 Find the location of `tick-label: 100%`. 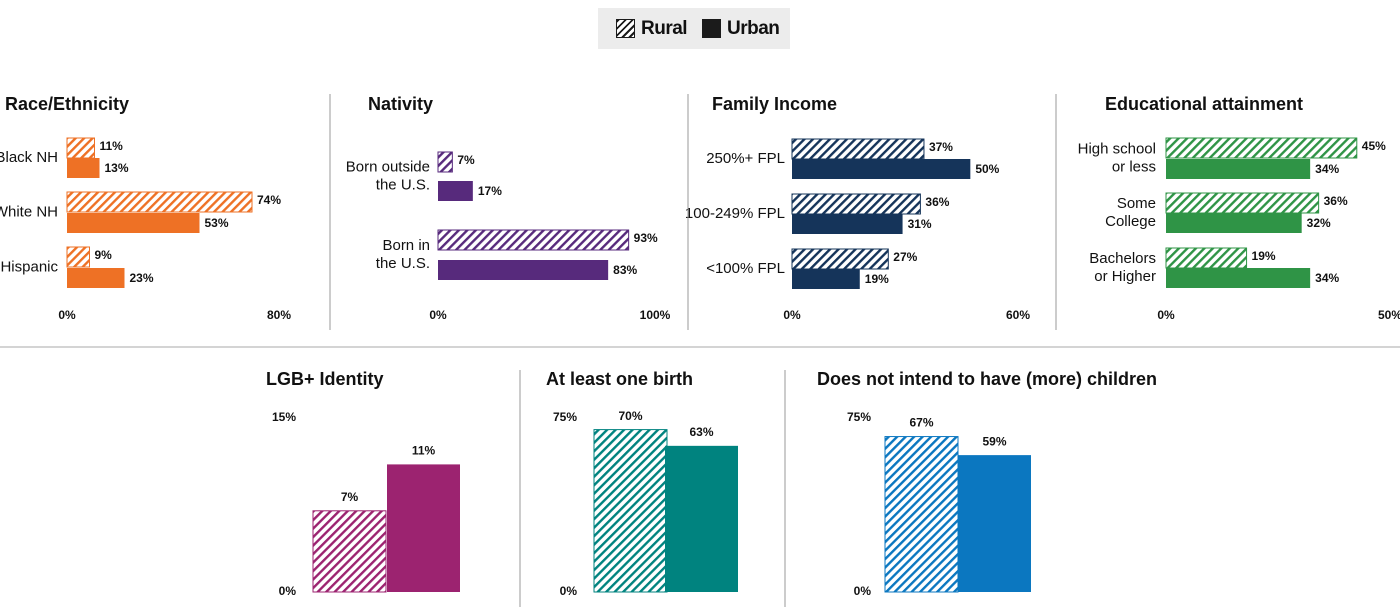

tick-label: 100% is located at coordinates (655, 315).